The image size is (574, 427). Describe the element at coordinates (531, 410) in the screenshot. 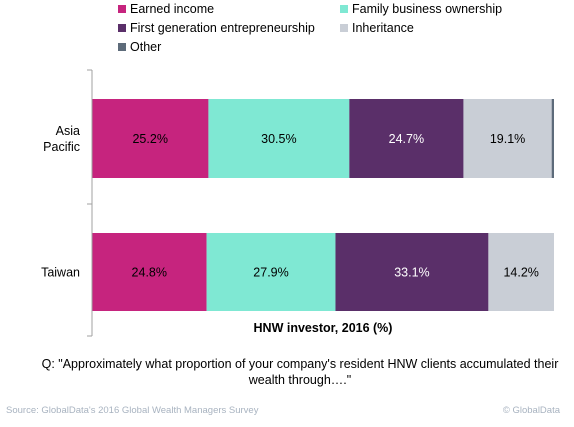

I see `copyright-note: © GlobalData` at that location.